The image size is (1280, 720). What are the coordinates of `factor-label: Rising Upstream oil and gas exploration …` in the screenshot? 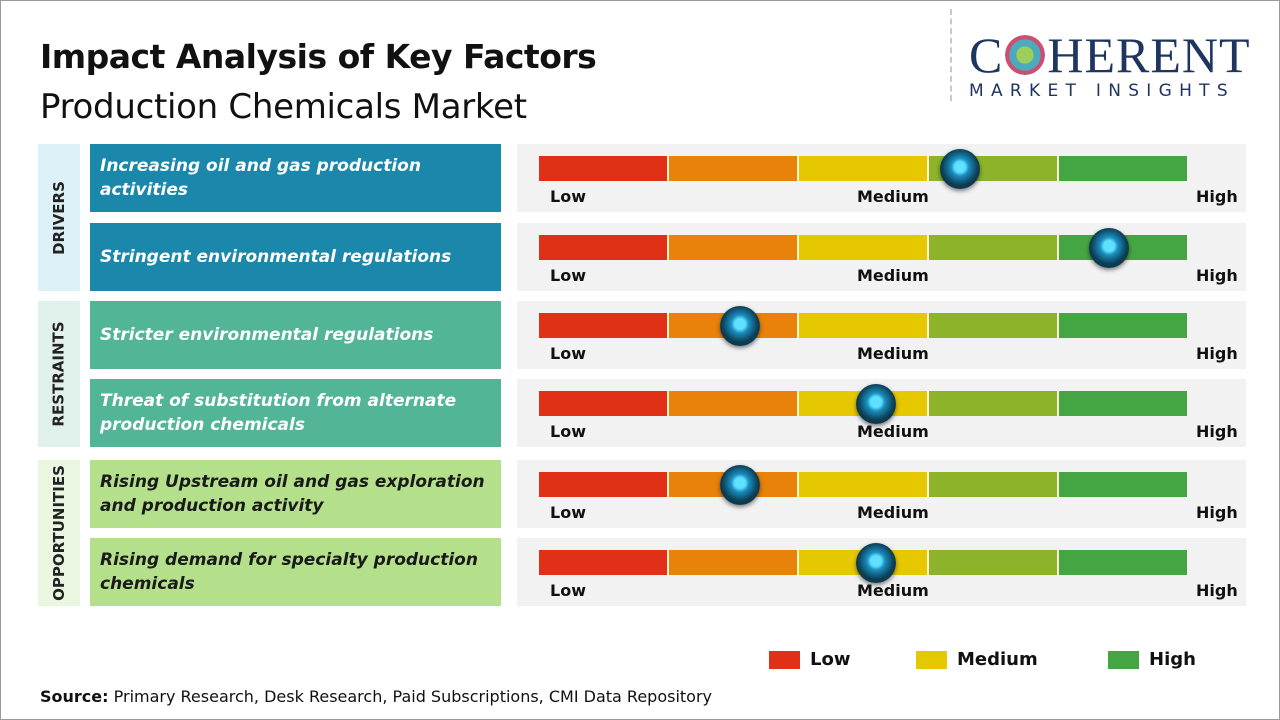 It's located at (295, 494).